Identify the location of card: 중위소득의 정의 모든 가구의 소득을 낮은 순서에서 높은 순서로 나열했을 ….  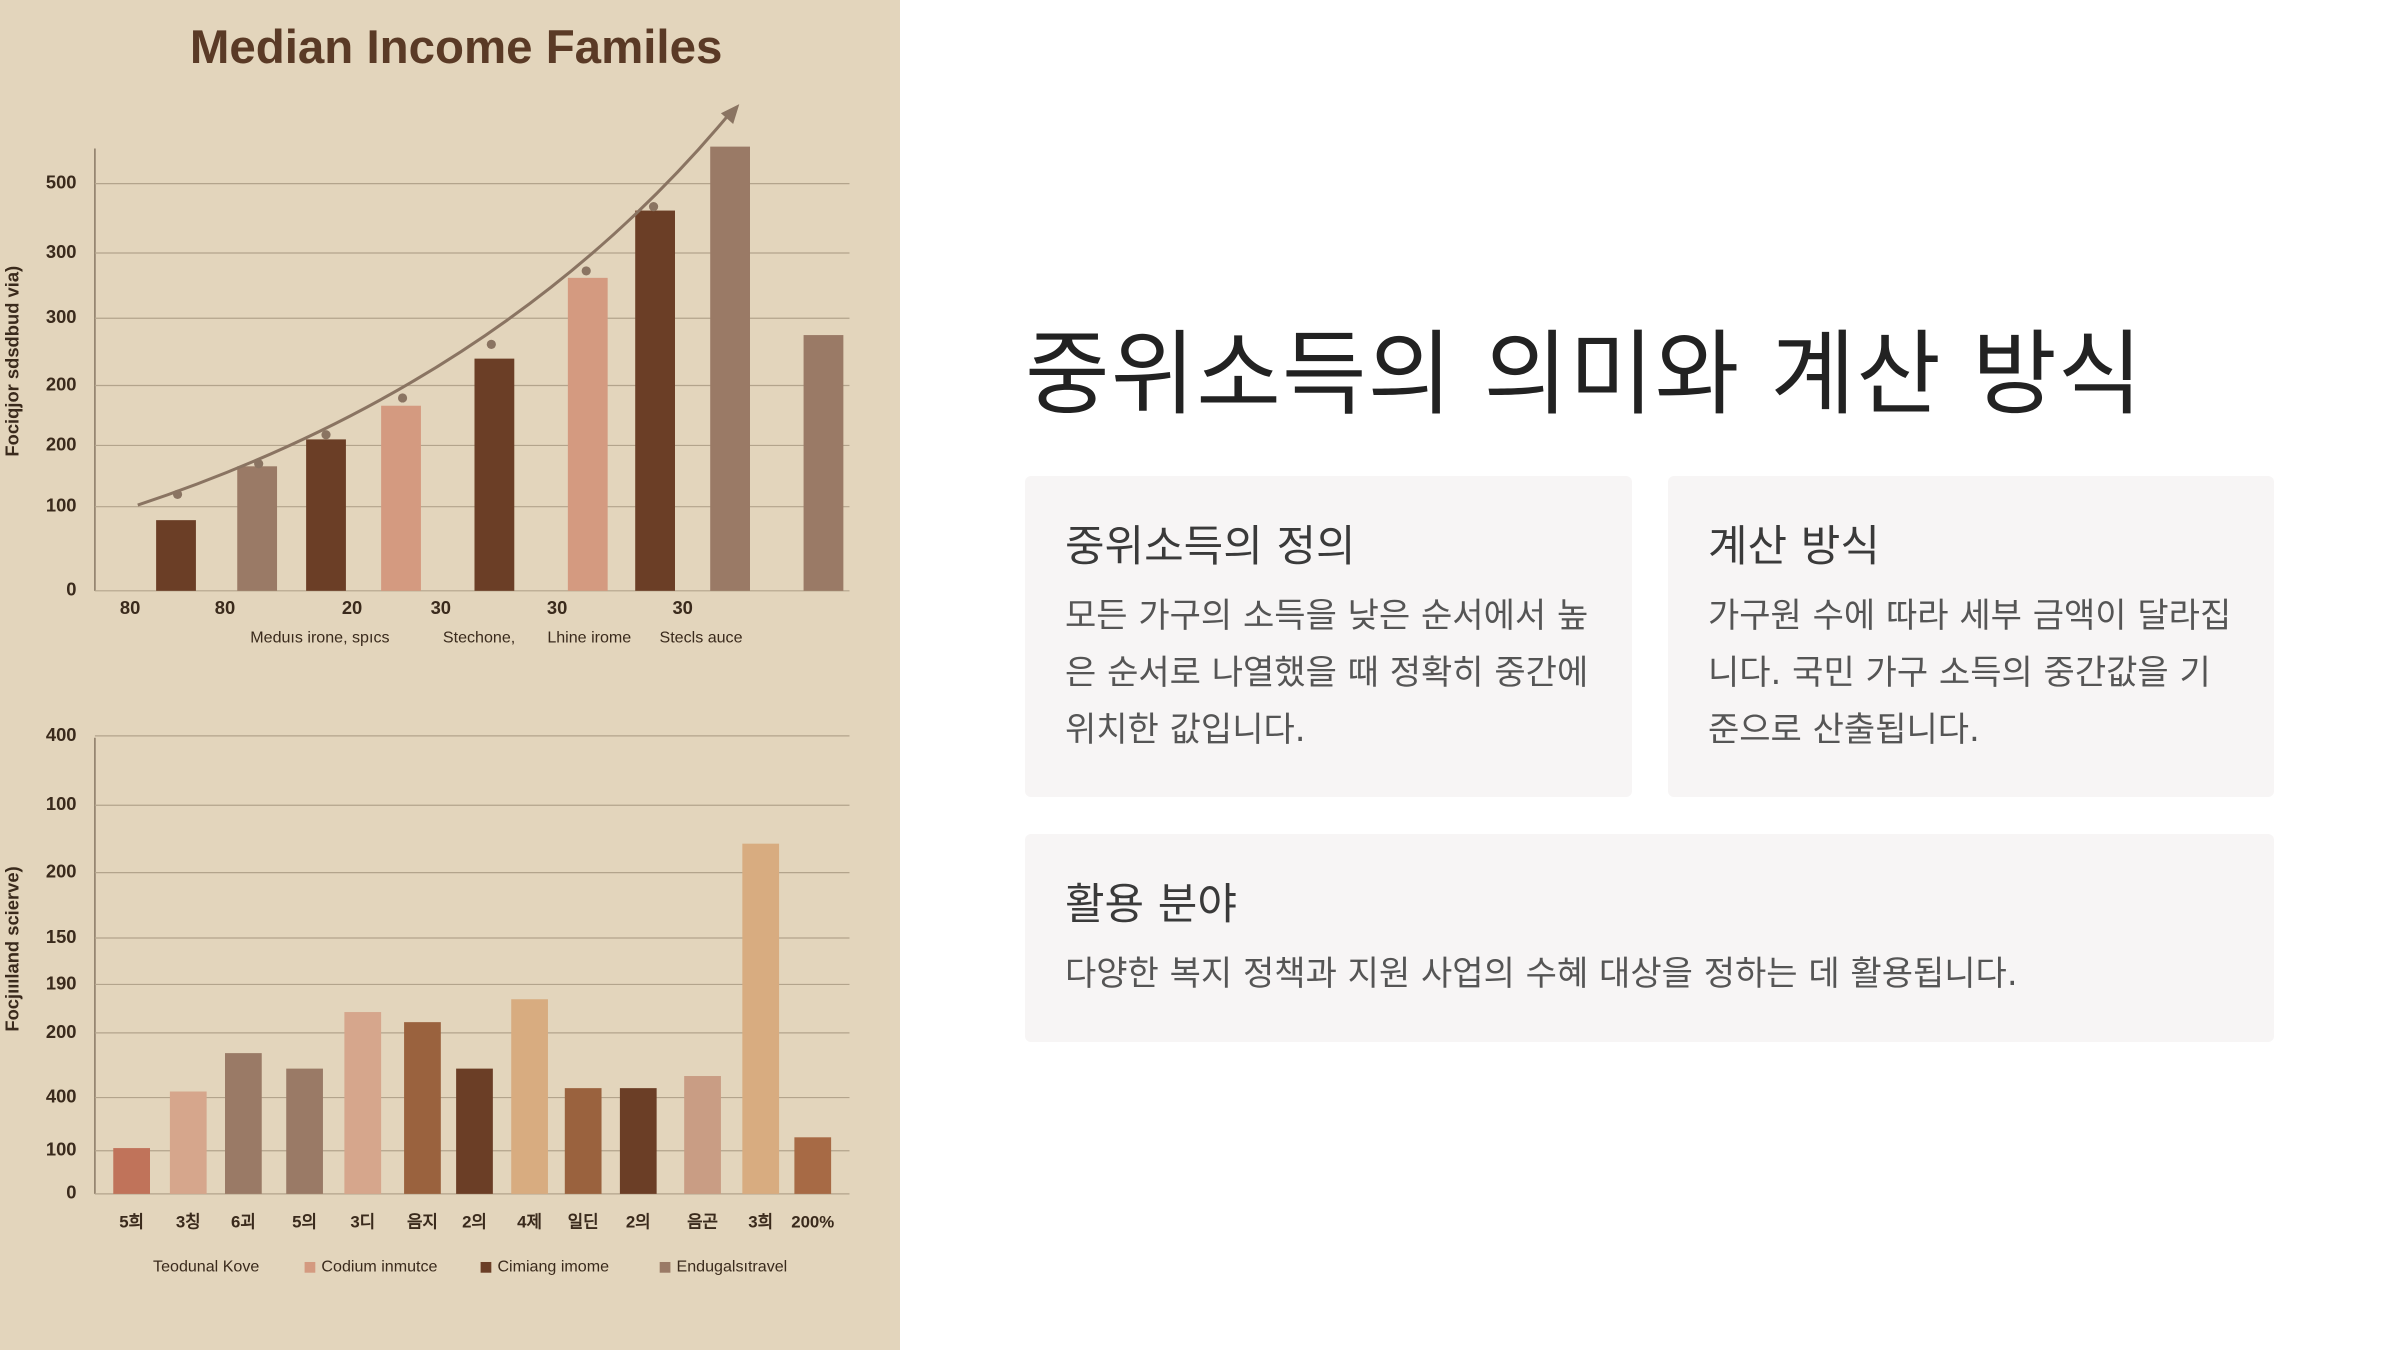
(1328, 636).